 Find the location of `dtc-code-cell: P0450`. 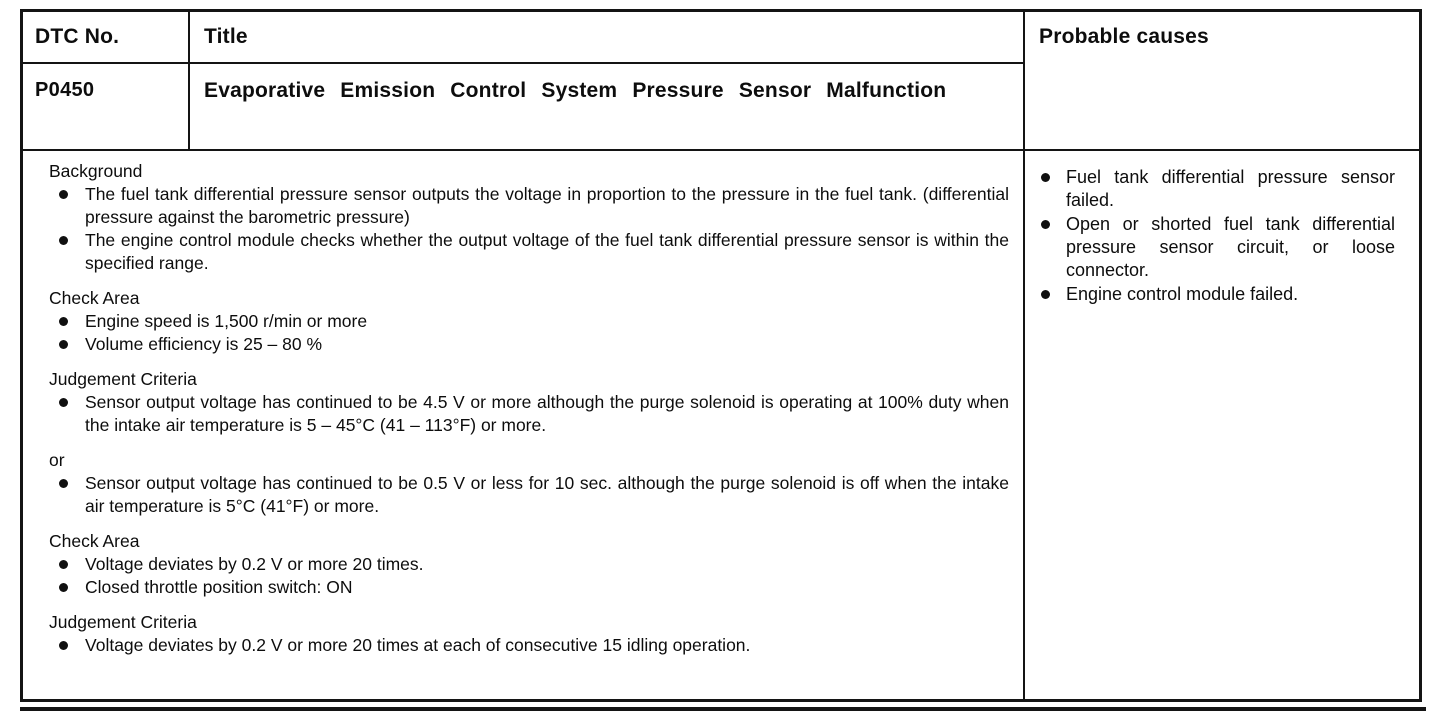

dtc-code-cell: P0450 is located at coordinates (106, 107).